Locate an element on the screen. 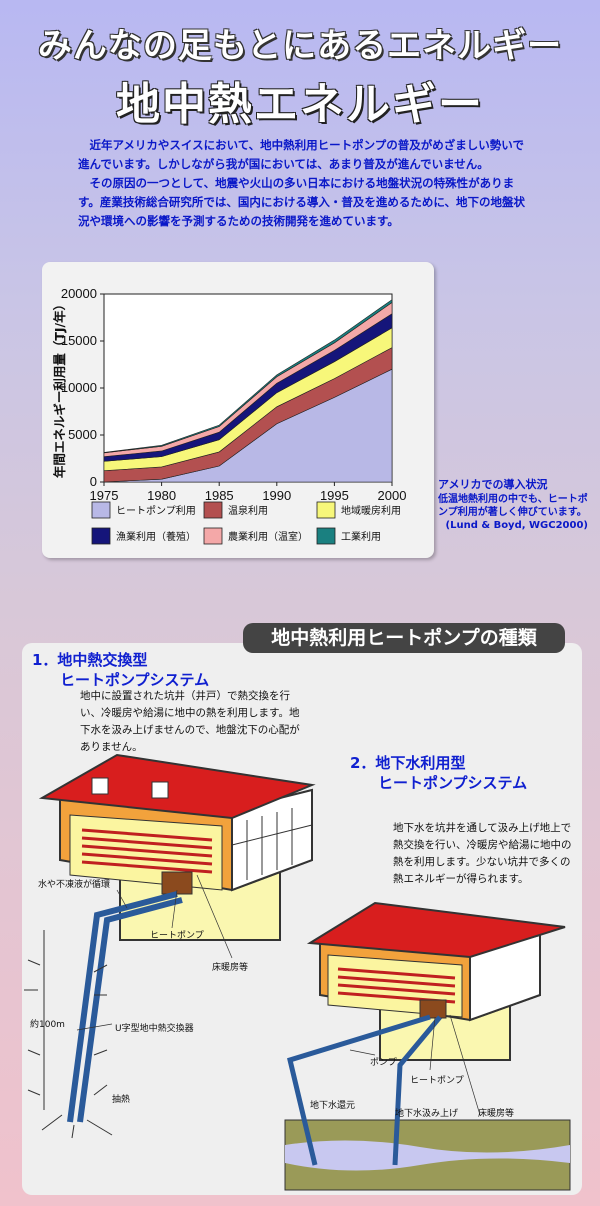  house1-roof is located at coordinates (177, 786).